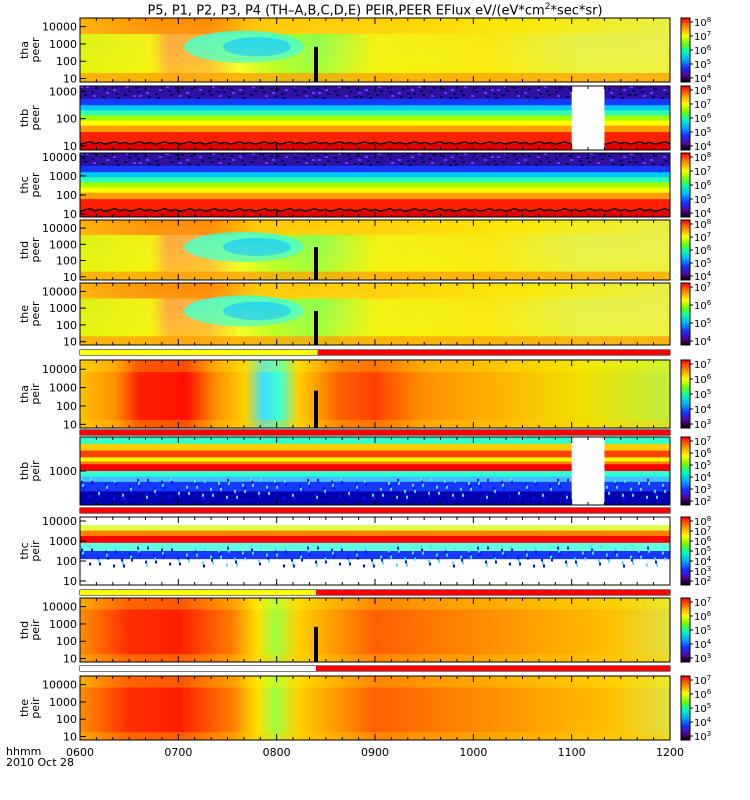 This screenshot has width=750, height=800. What do you see at coordinates (685, 630) in the screenshot?
I see `colorbar` at bounding box center [685, 630].